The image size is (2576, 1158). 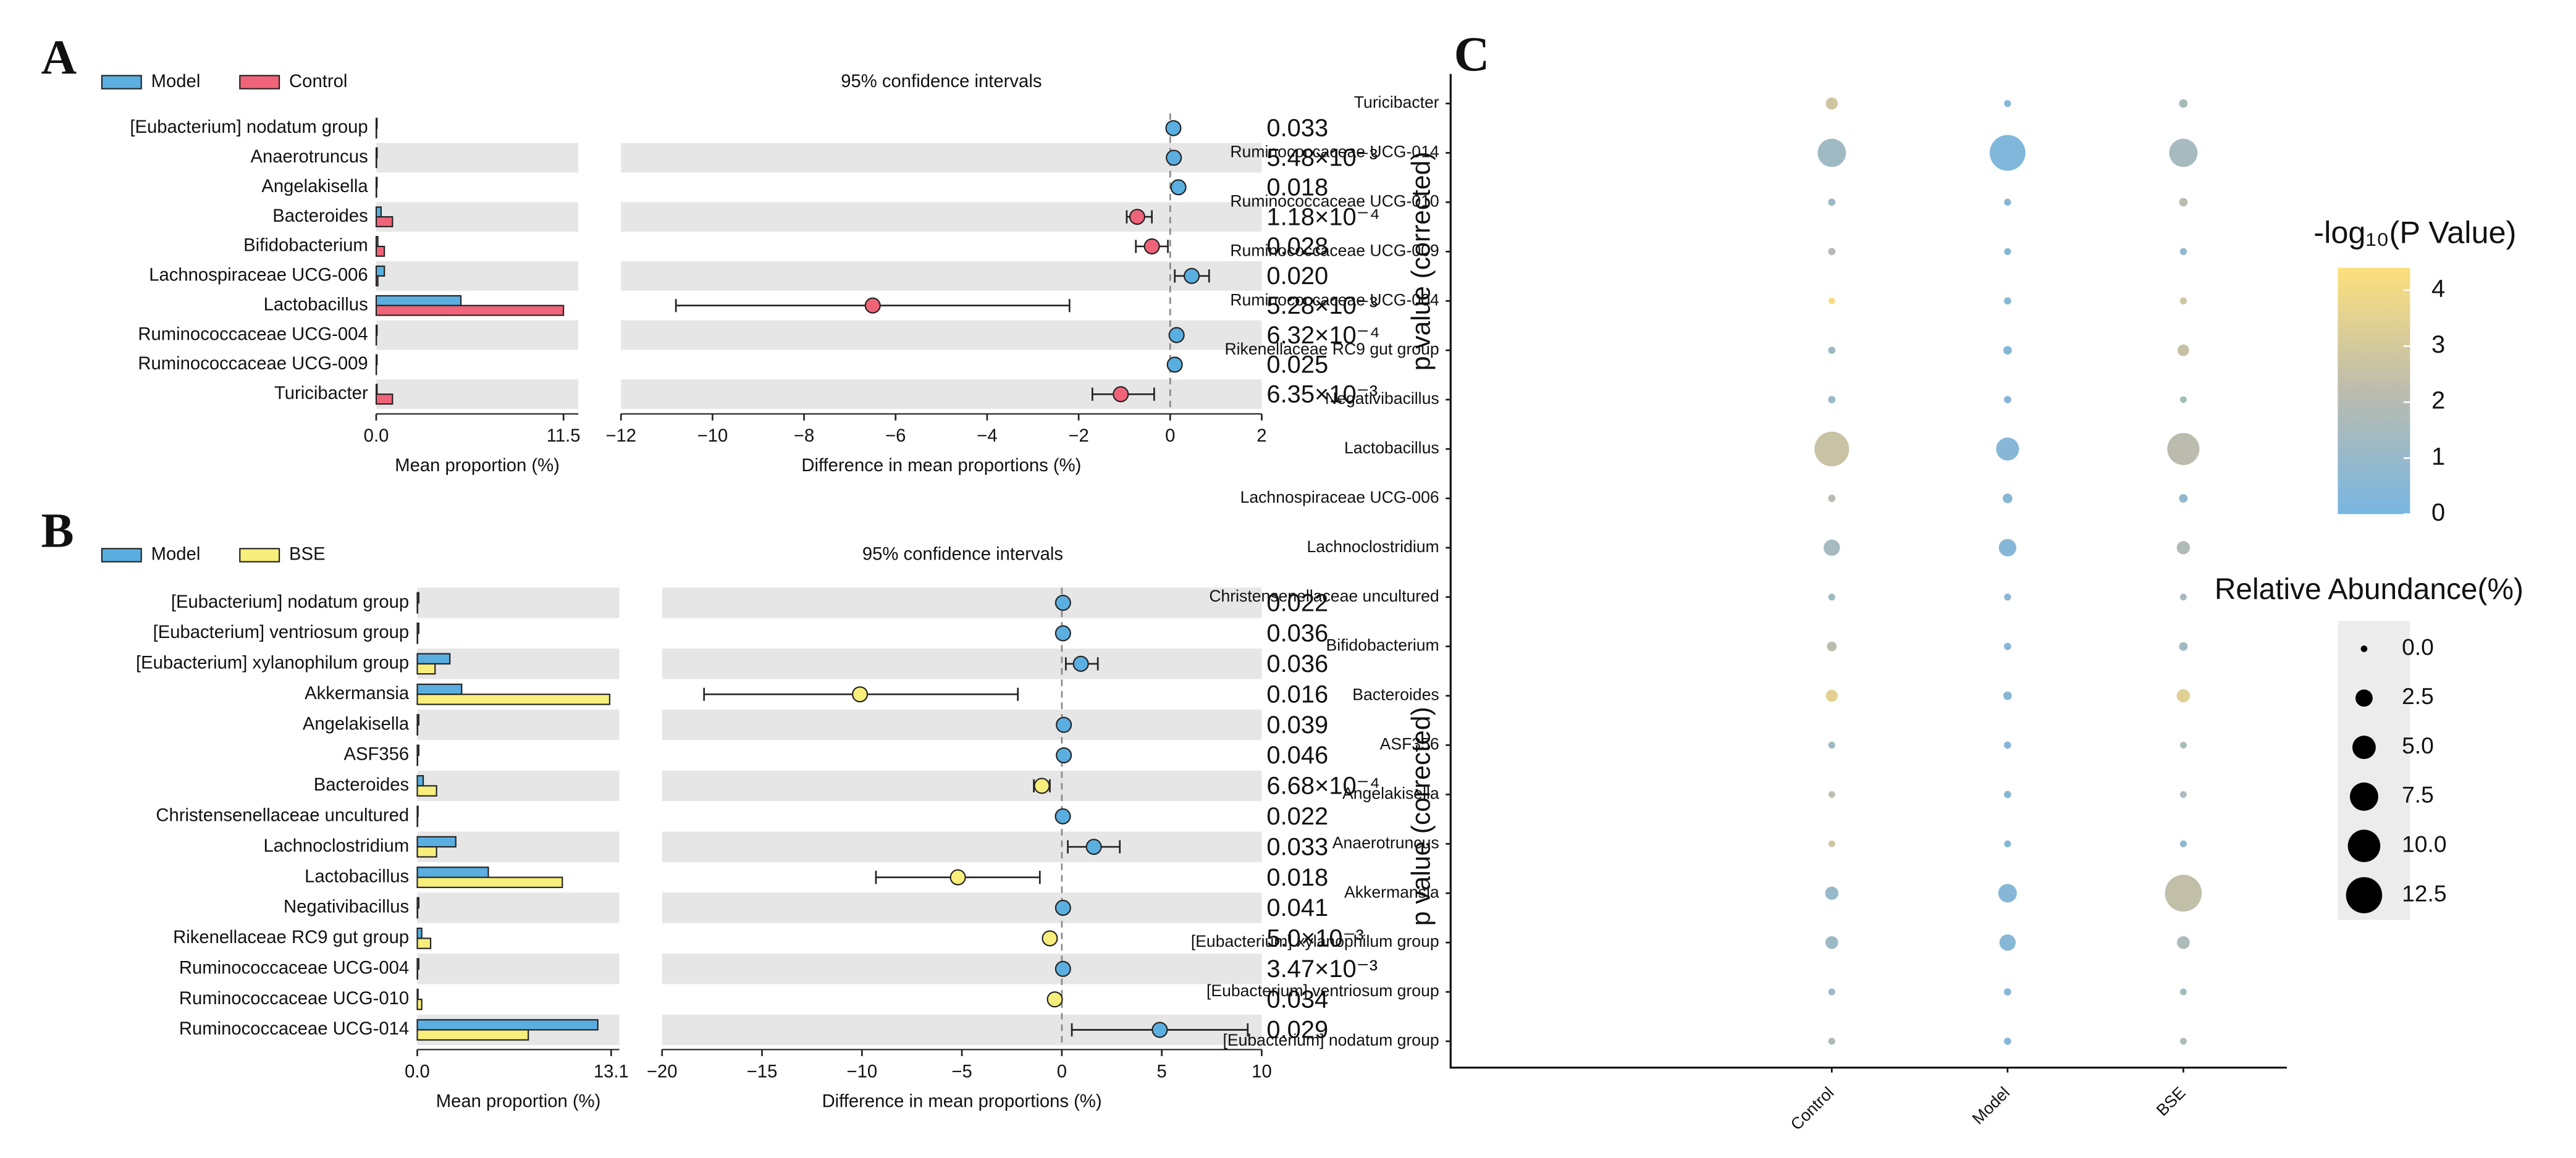 I want to click on x-tick-label: −12, so click(x=620, y=436).